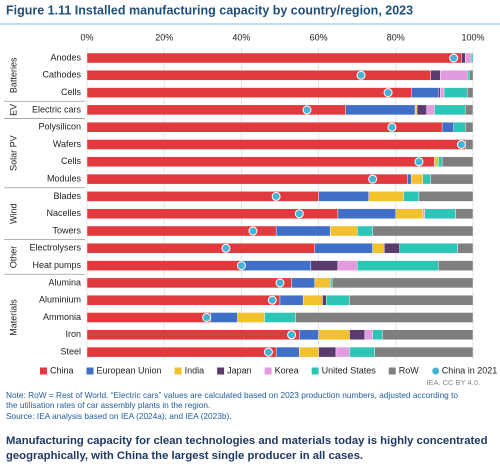  What do you see at coordinates (13, 153) in the screenshot?
I see `group-label: Solar PV` at bounding box center [13, 153].